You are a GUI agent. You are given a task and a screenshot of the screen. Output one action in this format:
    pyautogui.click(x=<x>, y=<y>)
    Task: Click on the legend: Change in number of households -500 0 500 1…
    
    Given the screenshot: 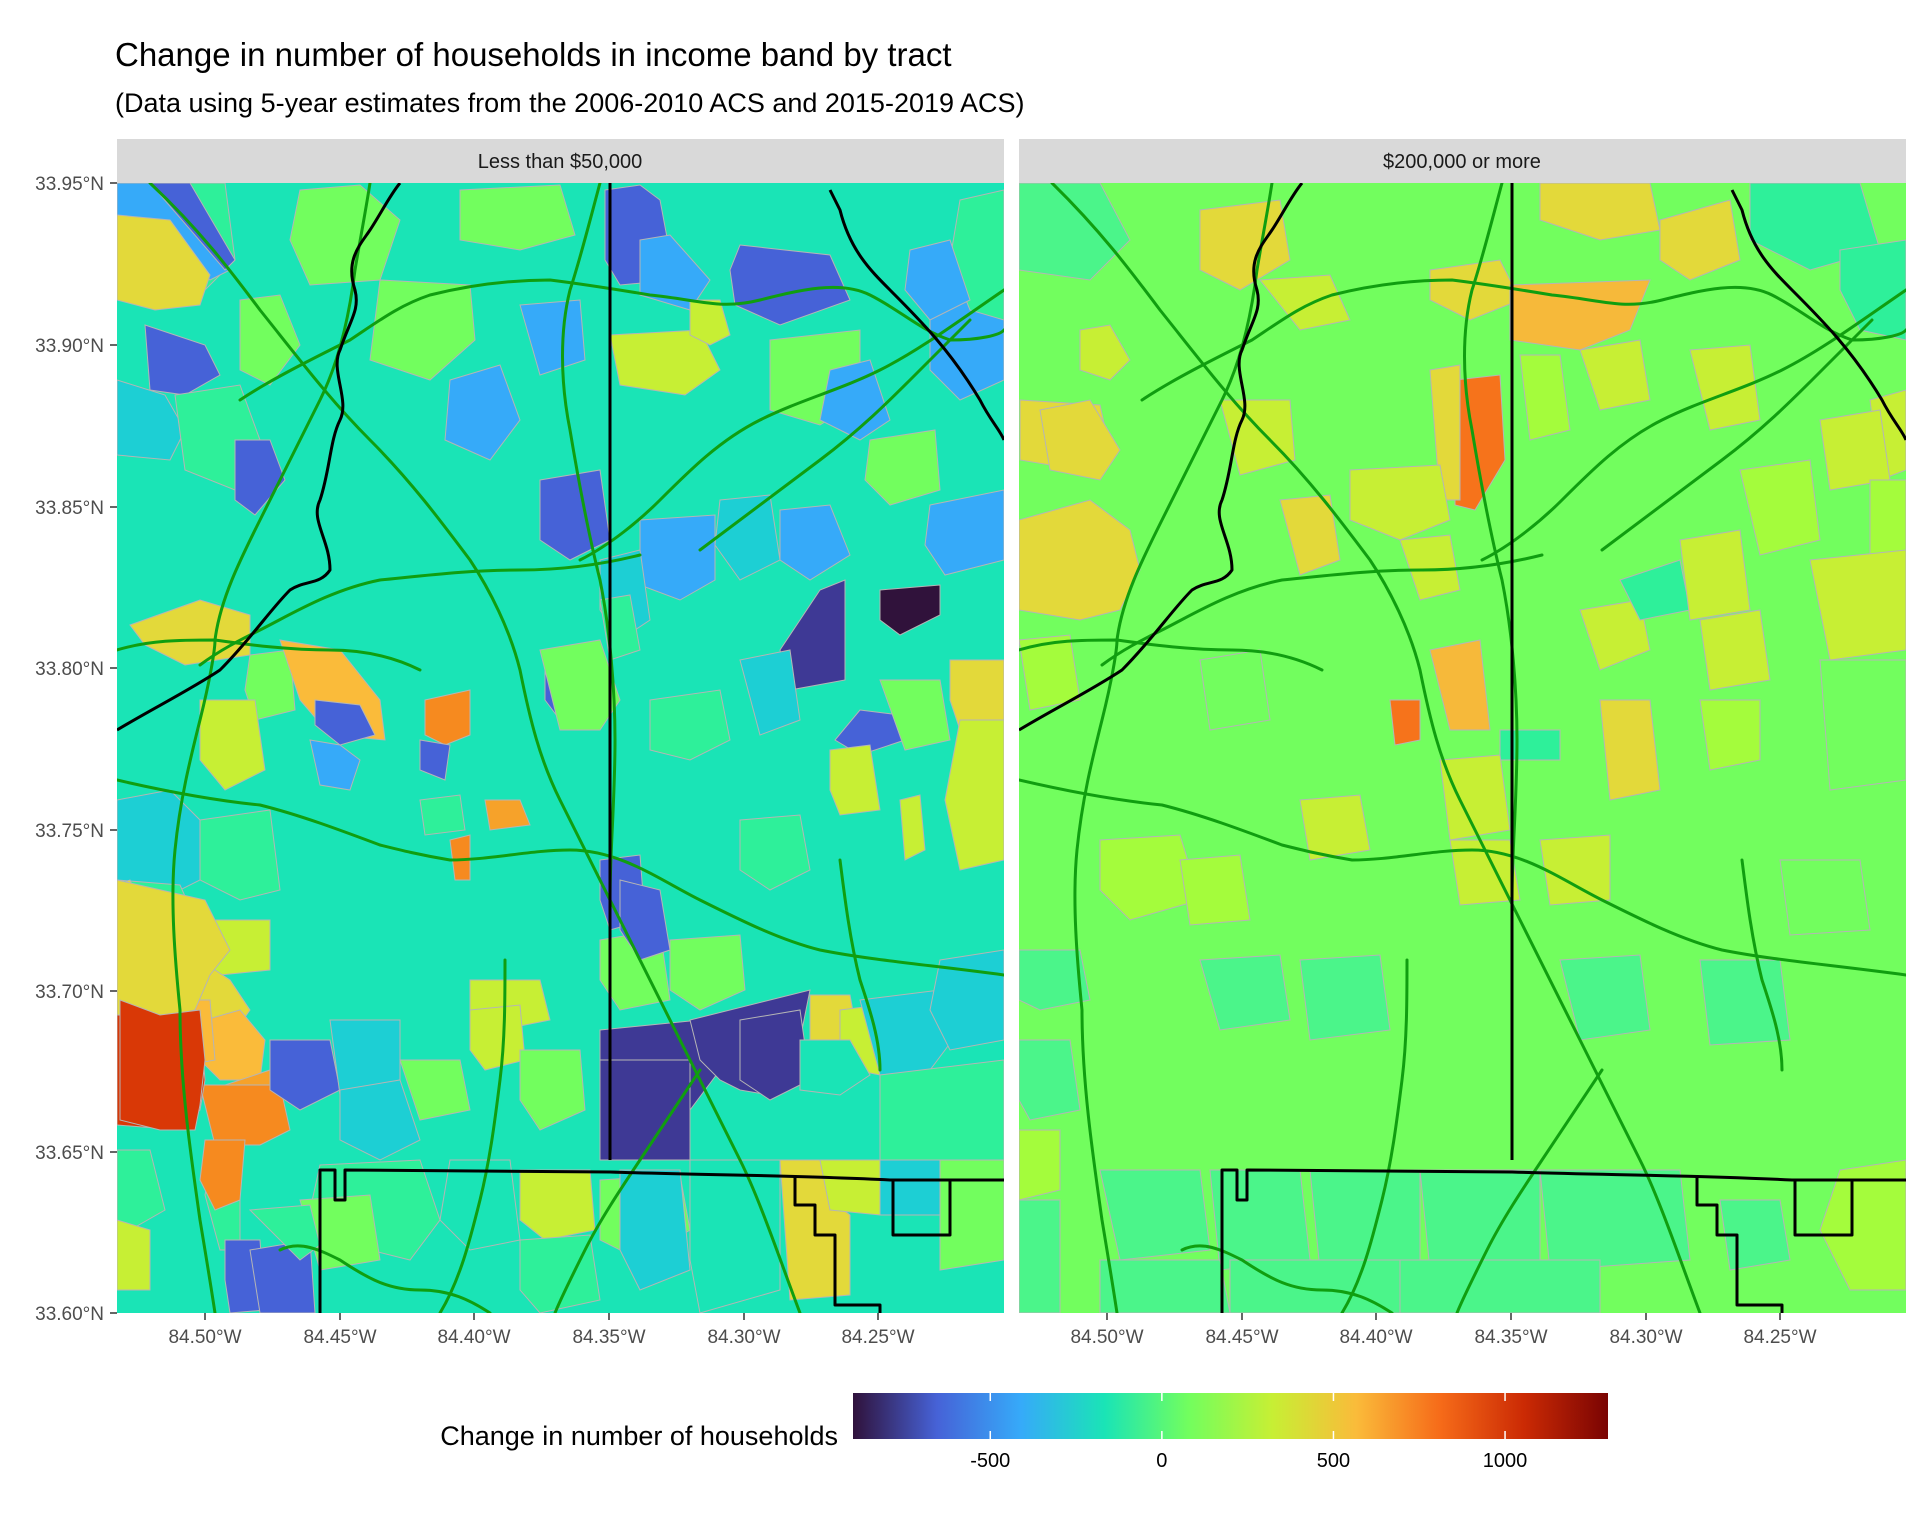 What is the action you would take?
    pyautogui.click(x=1024, y=1432)
    